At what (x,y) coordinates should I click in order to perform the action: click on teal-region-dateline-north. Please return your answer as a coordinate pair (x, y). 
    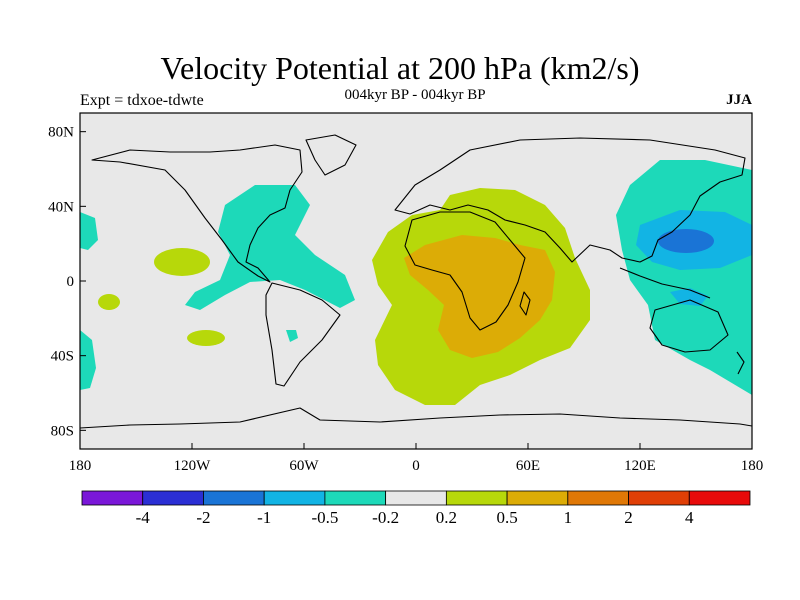
    Looking at the image, I should click on (89, 231).